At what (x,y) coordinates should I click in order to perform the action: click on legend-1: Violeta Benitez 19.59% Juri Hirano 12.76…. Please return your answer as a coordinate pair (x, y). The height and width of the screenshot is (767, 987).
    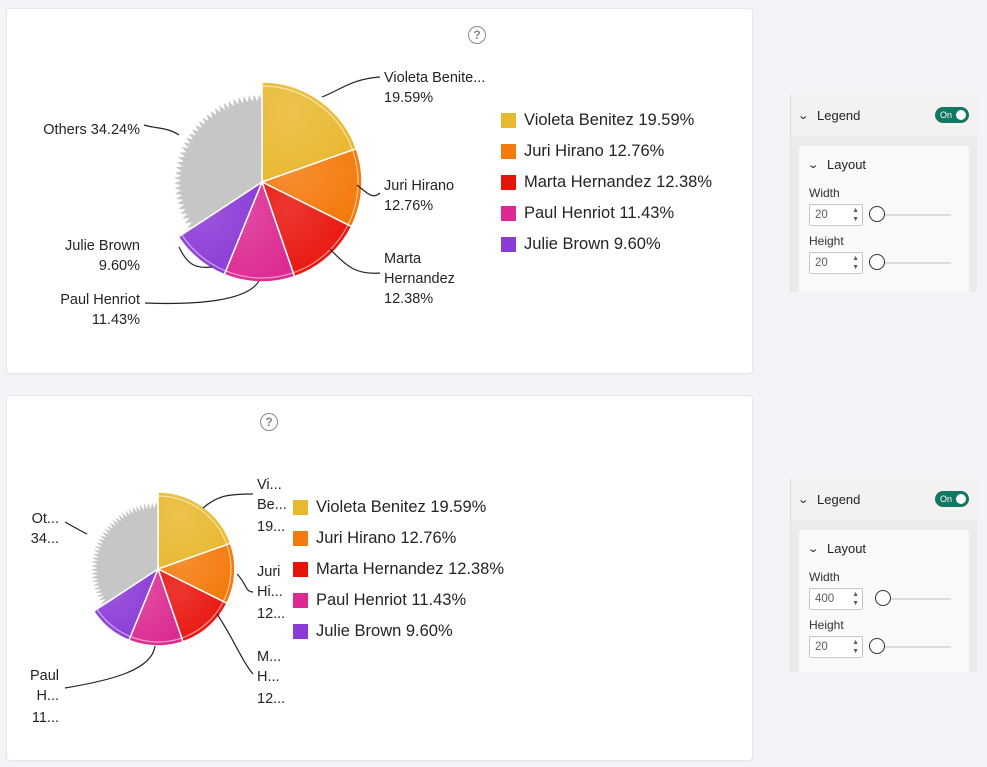
    Looking at the image, I should click on (606, 182).